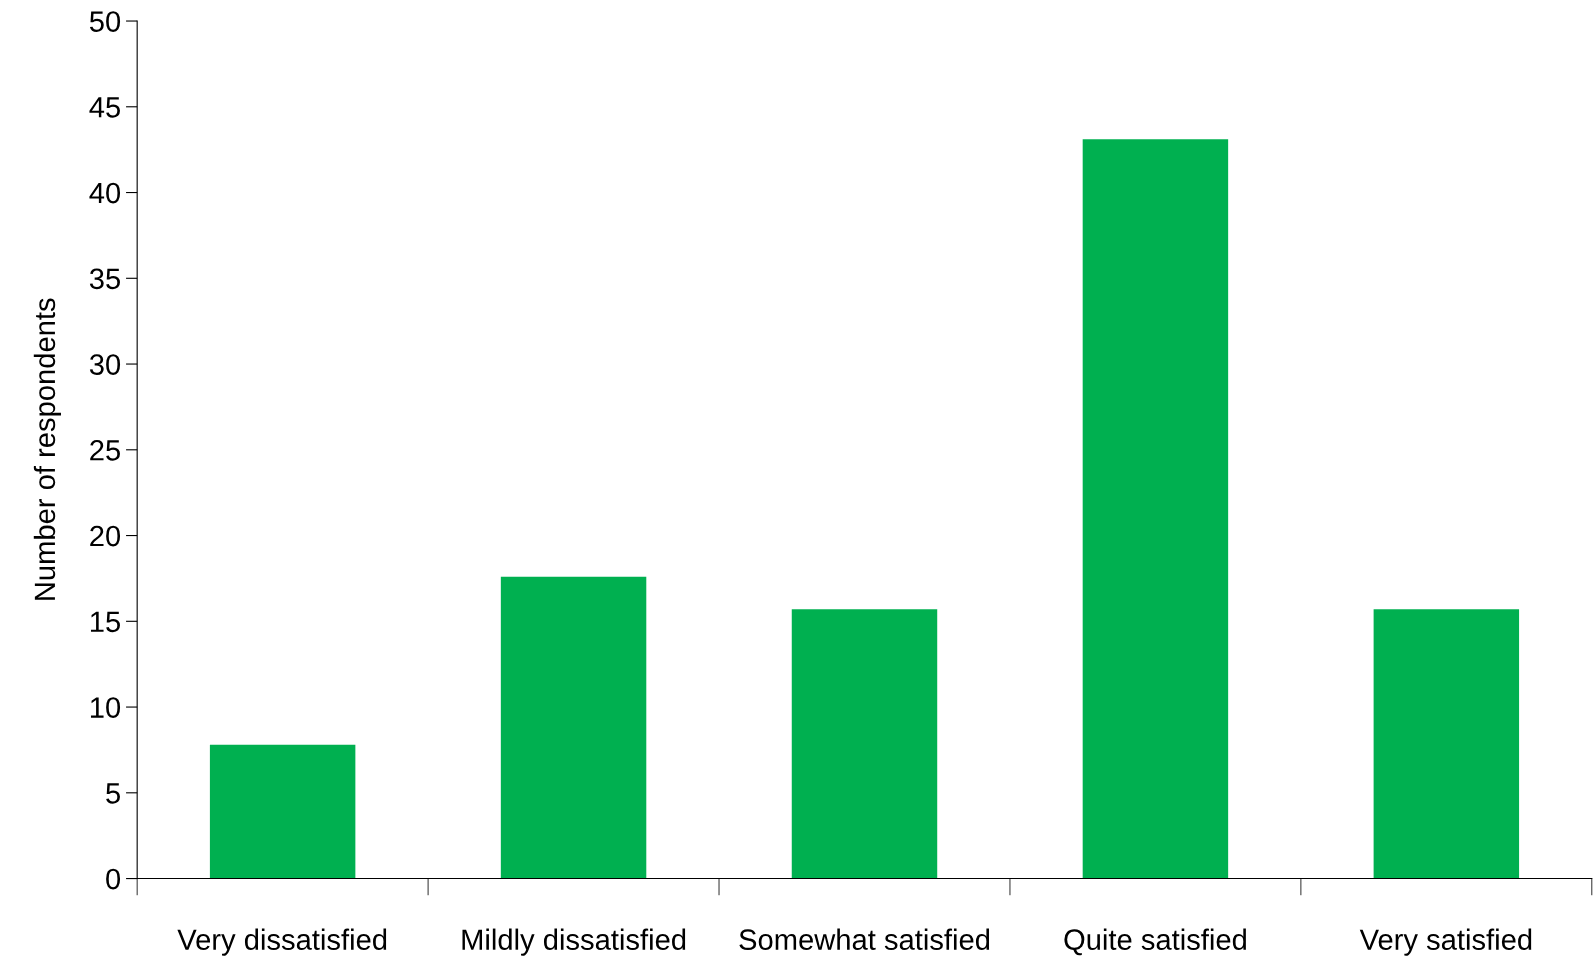 The height and width of the screenshot is (956, 1595). Describe the element at coordinates (574, 942) in the screenshot. I see `x-tick-label: Mildly dissatisfied` at that location.